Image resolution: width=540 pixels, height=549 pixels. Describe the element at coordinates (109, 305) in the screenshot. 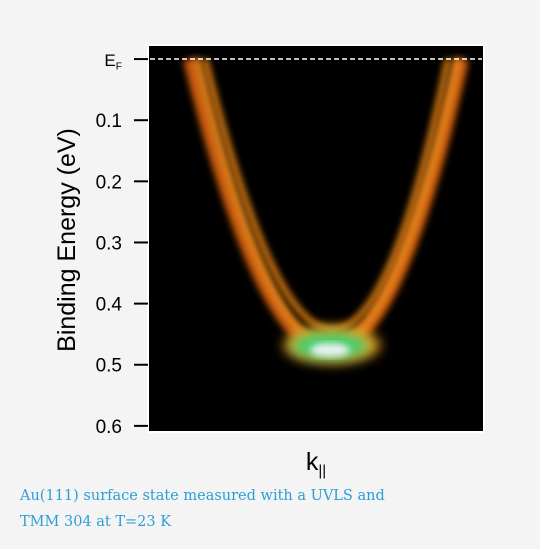

I see `y-tick-label: 0.4` at that location.